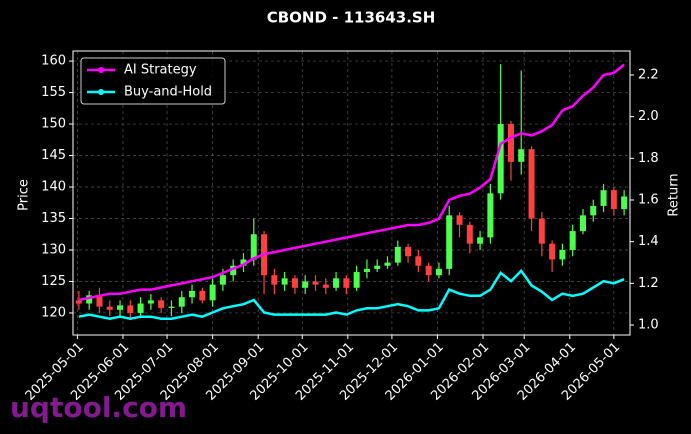 This screenshot has height=434, width=691. What do you see at coordinates (53, 61) in the screenshot?
I see `y-tick-label: 160` at bounding box center [53, 61].